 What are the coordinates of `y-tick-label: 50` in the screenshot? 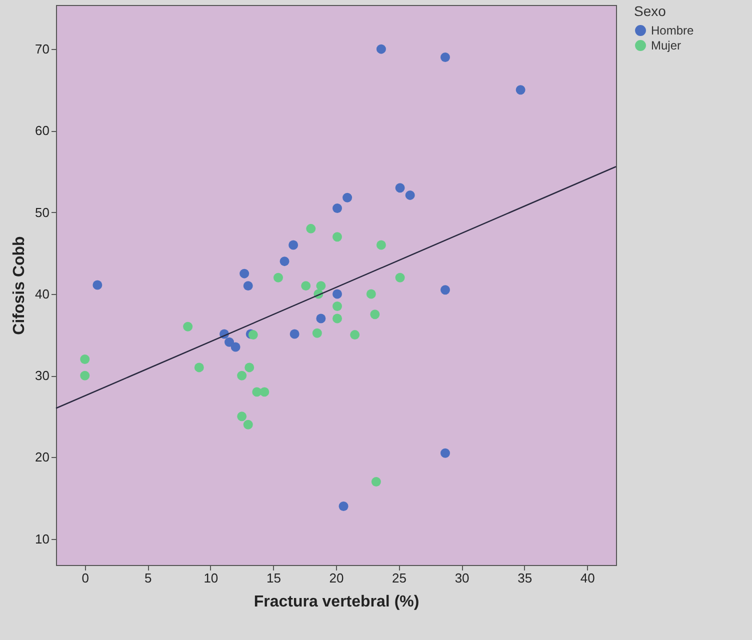 It's located at (42, 212).